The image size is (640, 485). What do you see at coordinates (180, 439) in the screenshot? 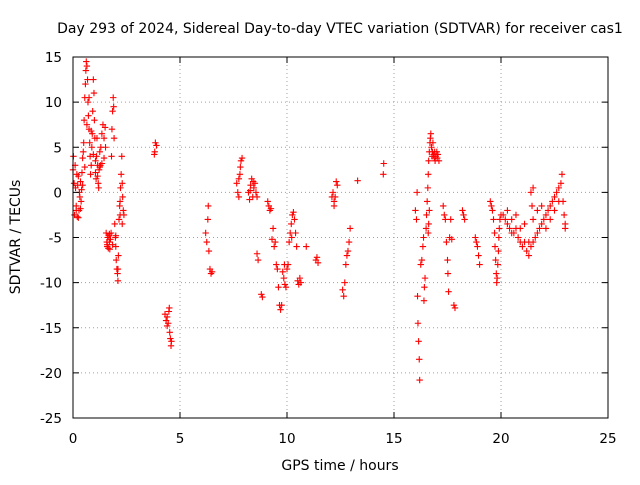
I see `x-tick-label: 5` at bounding box center [180, 439].